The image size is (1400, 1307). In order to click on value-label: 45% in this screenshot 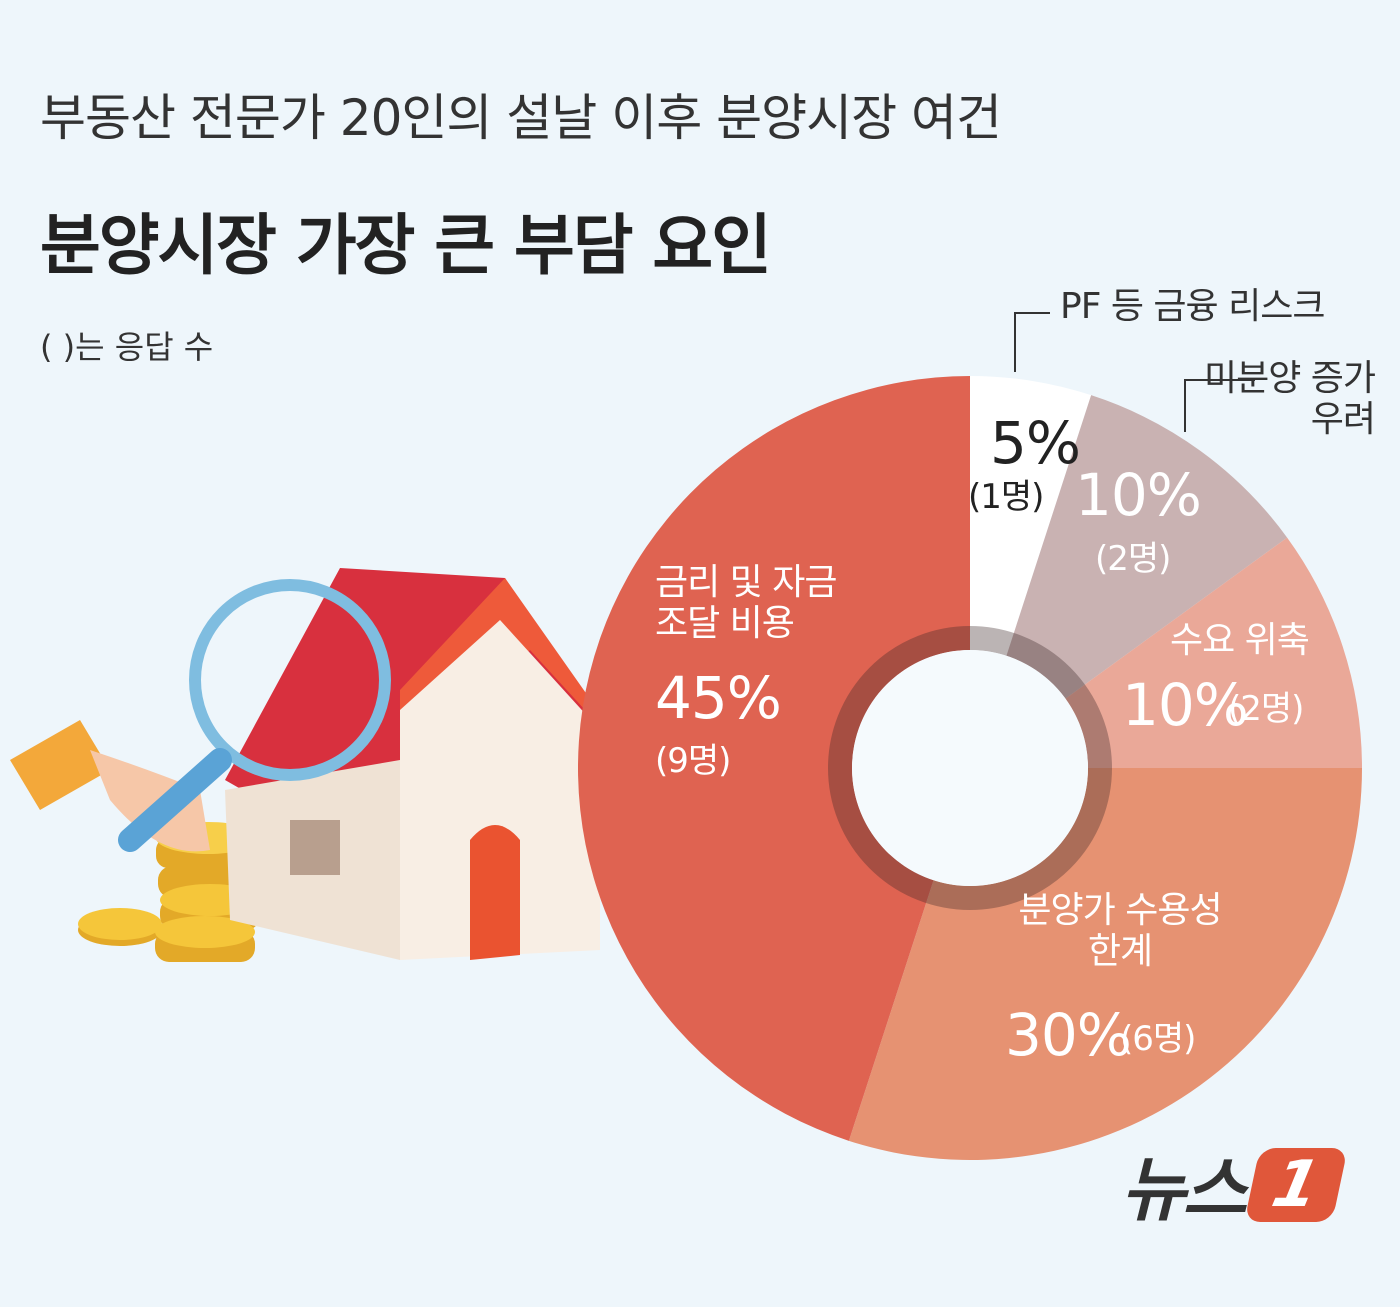, I will do `click(718, 698)`.